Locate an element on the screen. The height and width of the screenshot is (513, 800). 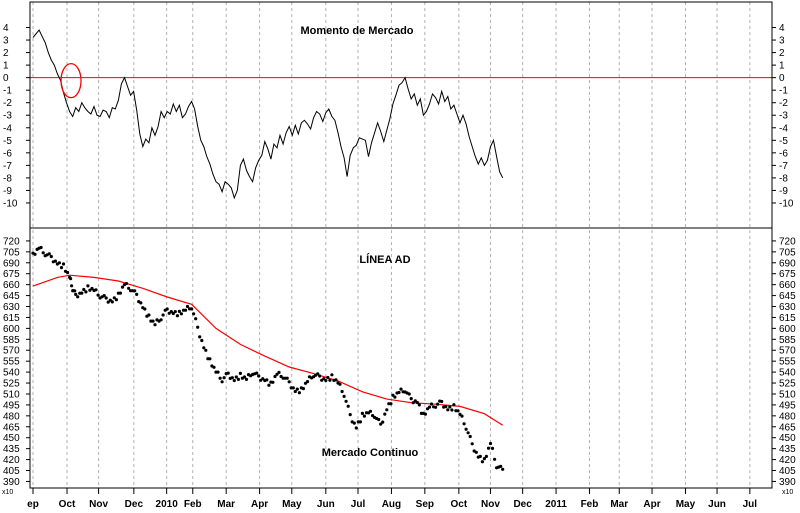
x-tick-label: Jul is located at coordinates (358, 504).